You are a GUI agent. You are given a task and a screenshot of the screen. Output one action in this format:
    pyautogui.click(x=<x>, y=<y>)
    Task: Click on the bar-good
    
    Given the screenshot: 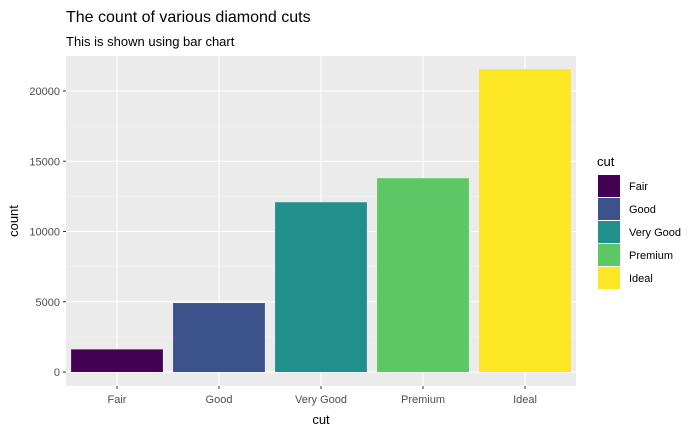 What is the action you would take?
    pyautogui.click(x=219, y=337)
    